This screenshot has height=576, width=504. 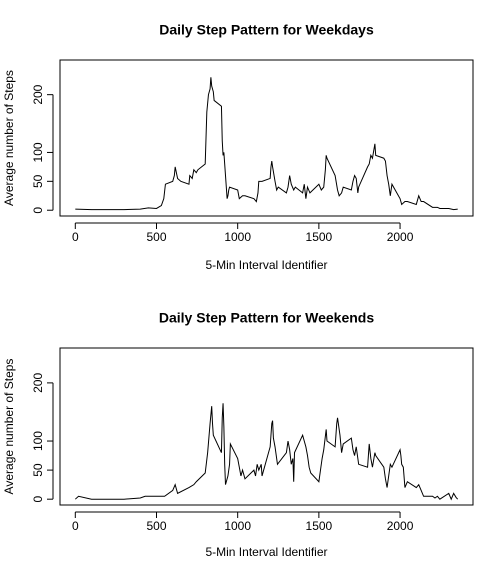 I want to click on chart-title: Daily Step Pattern for Weekdays, so click(x=266, y=30).